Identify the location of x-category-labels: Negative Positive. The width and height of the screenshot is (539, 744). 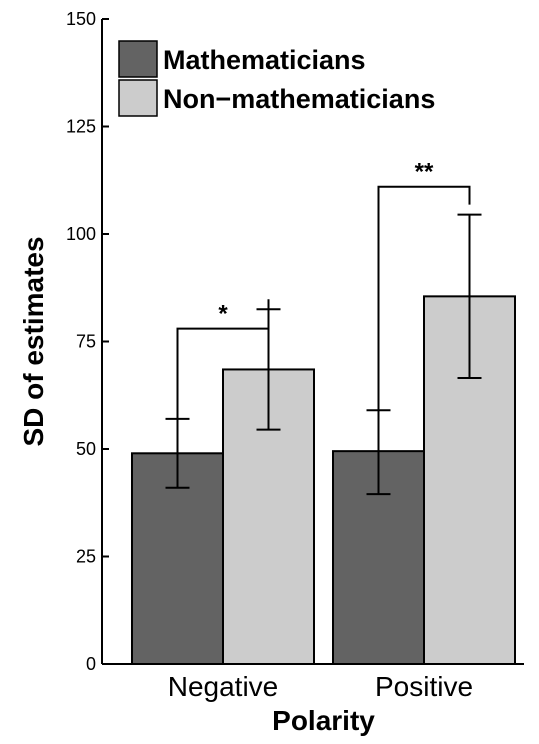
(320, 686).